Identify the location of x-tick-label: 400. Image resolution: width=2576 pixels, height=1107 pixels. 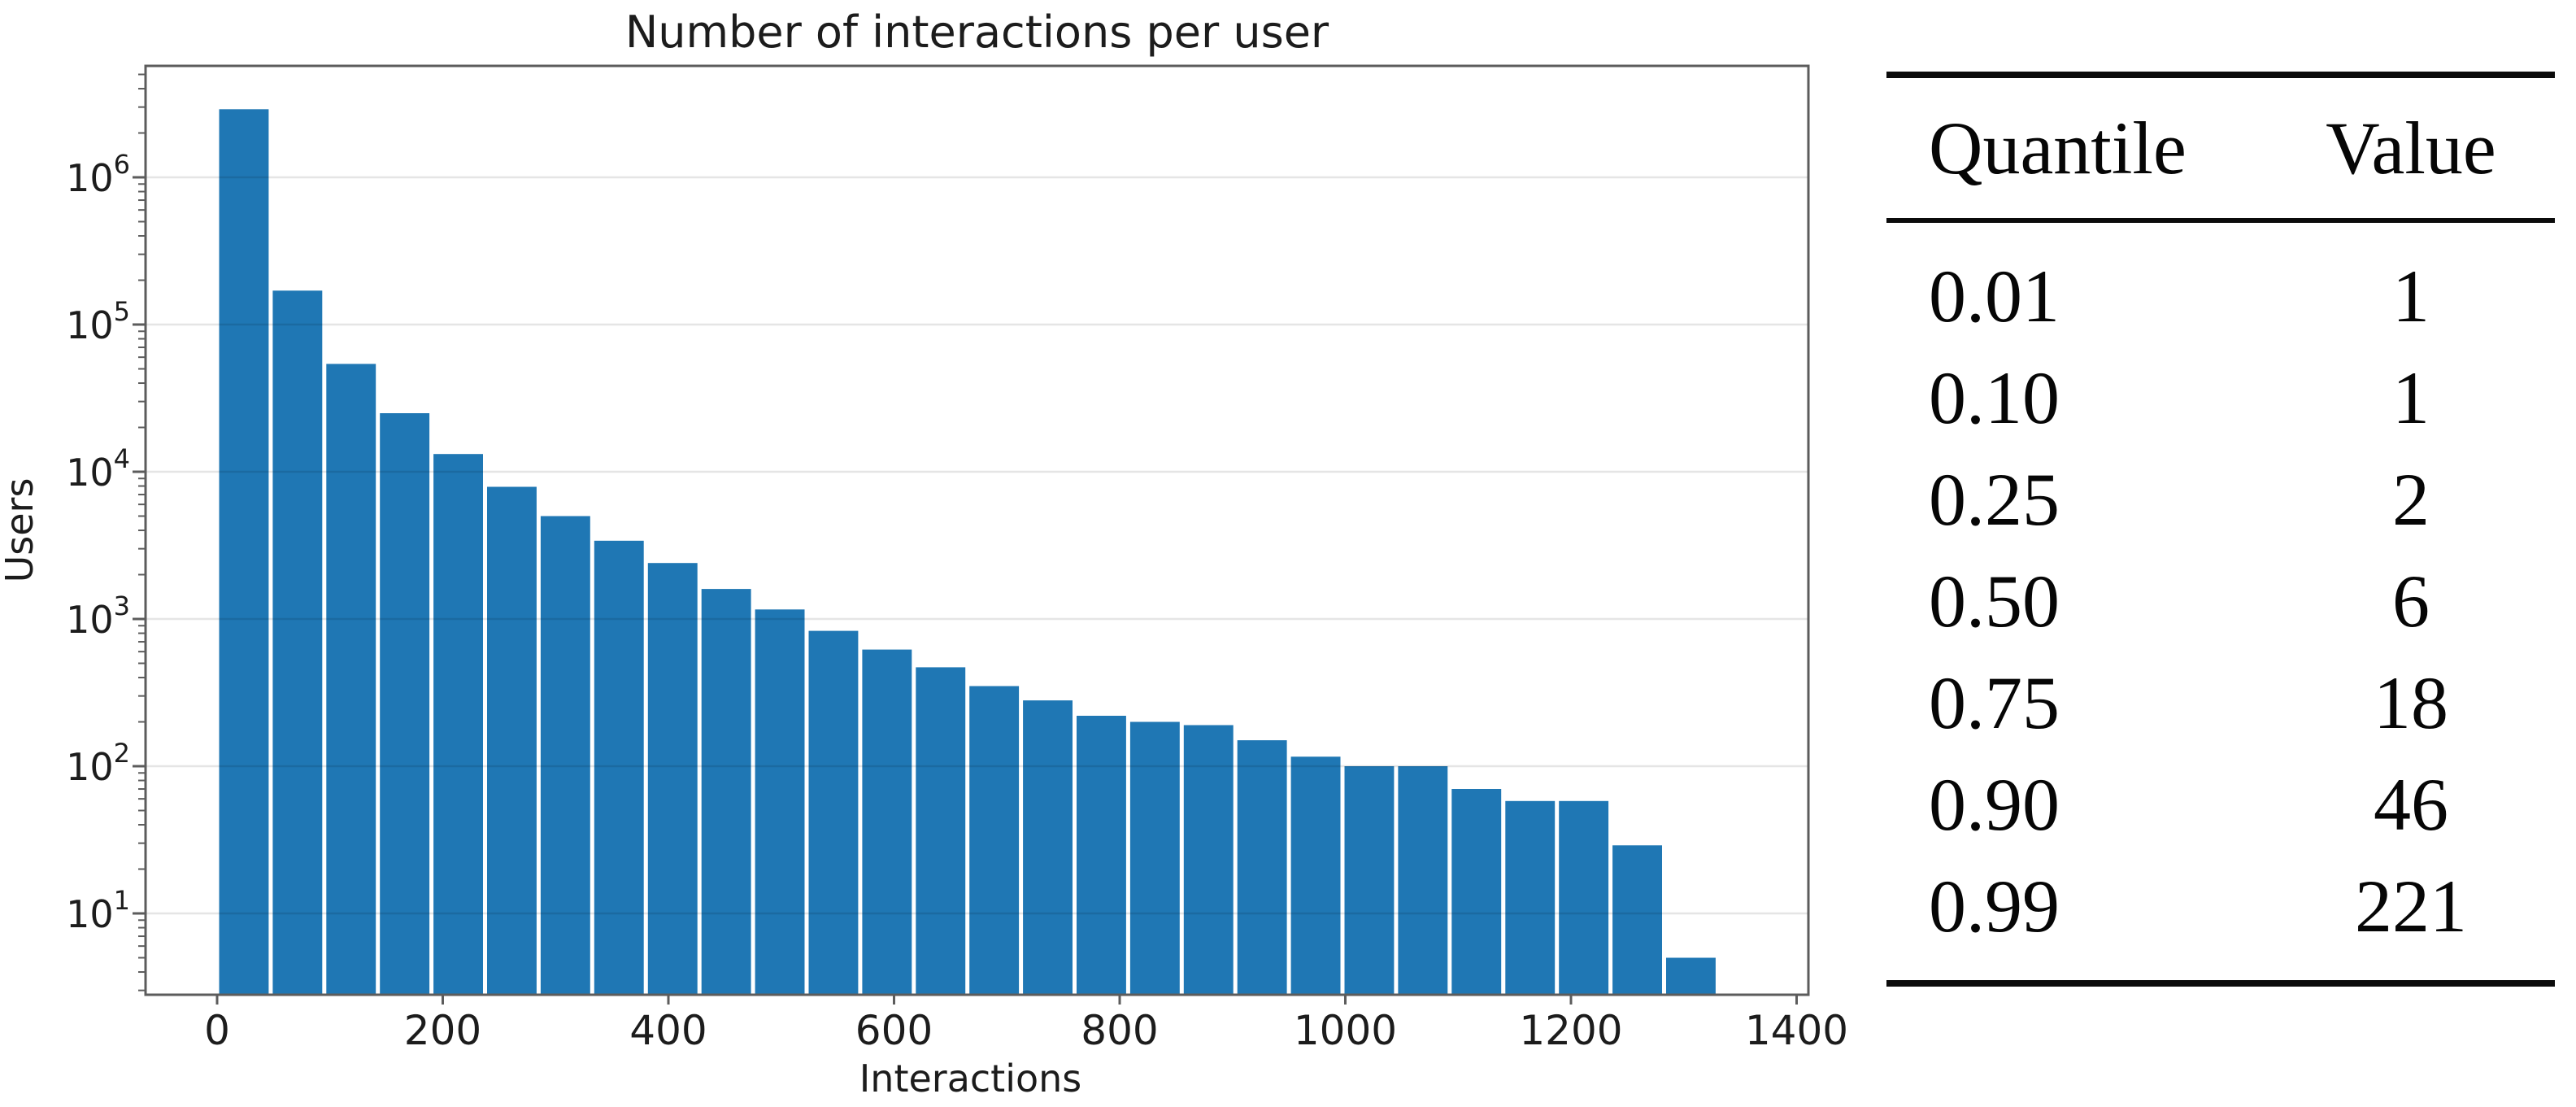
(668, 1030).